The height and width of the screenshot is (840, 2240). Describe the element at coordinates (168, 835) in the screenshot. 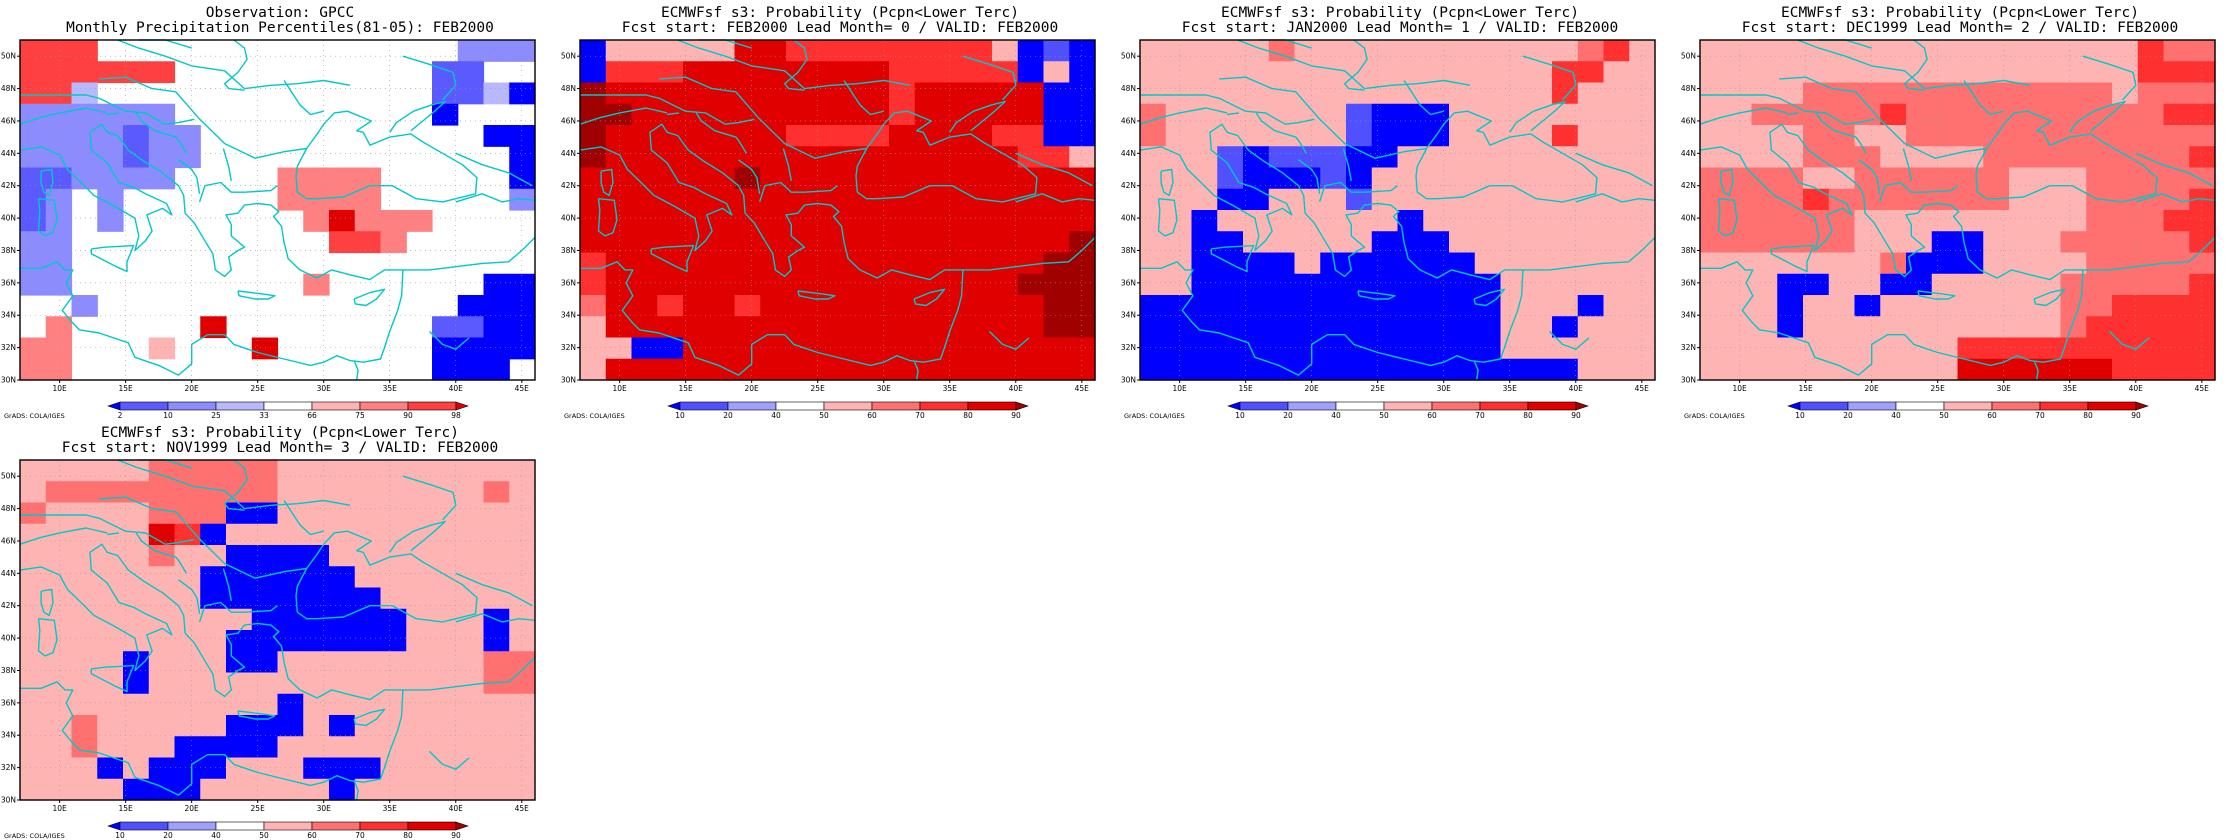

I see `colorbar-label: 20` at that location.